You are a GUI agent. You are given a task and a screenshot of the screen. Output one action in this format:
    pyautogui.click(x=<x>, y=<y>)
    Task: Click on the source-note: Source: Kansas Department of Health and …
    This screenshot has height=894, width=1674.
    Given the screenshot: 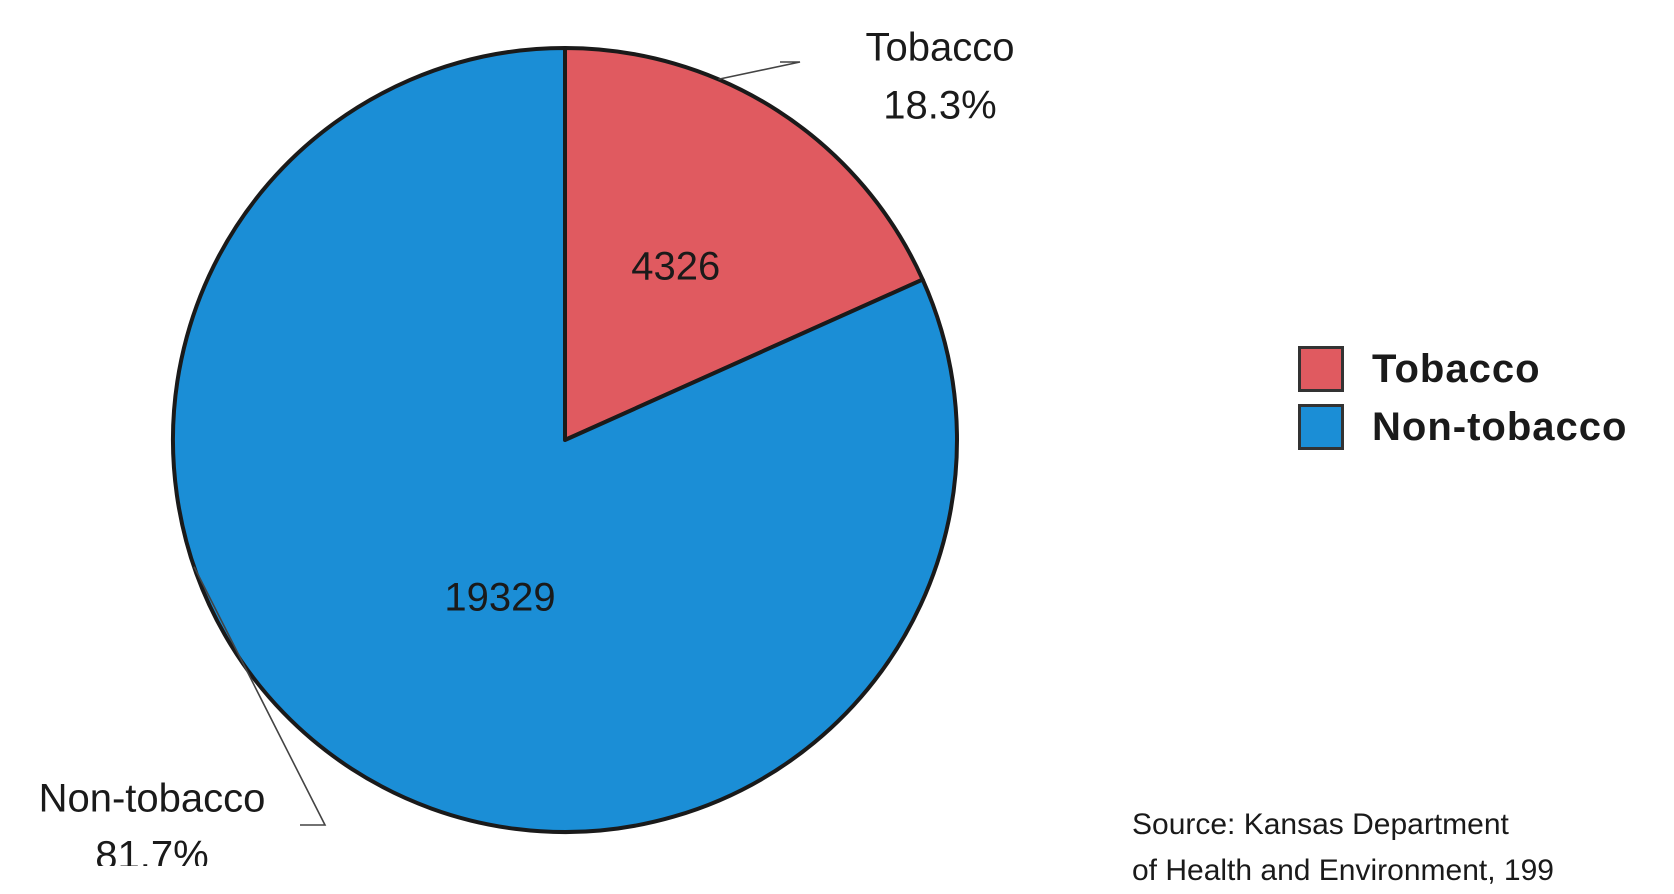 What is the action you would take?
    pyautogui.click(x=1343, y=848)
    